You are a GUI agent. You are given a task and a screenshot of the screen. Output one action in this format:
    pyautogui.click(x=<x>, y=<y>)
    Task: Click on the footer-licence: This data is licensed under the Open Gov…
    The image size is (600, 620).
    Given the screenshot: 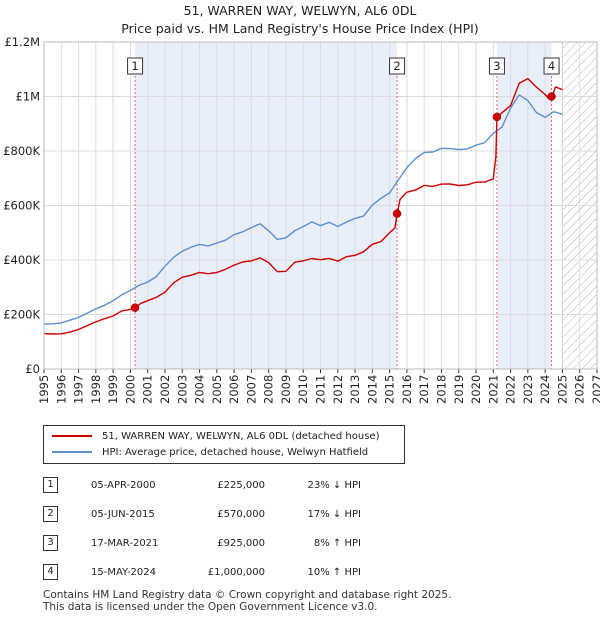 What is the action you would take?
    pyautogui.click(x=210, y=607)
    